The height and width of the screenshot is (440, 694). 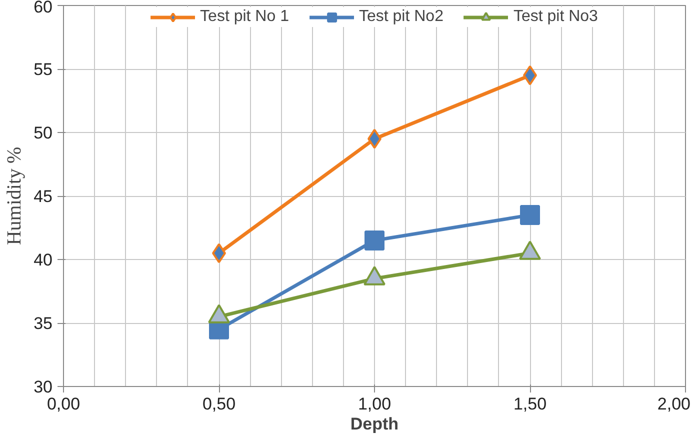 What do you see at coordinates (63, 404) in the screenshot?
I see `x-tick-label: 0,00` at bounding box center [63, 404].